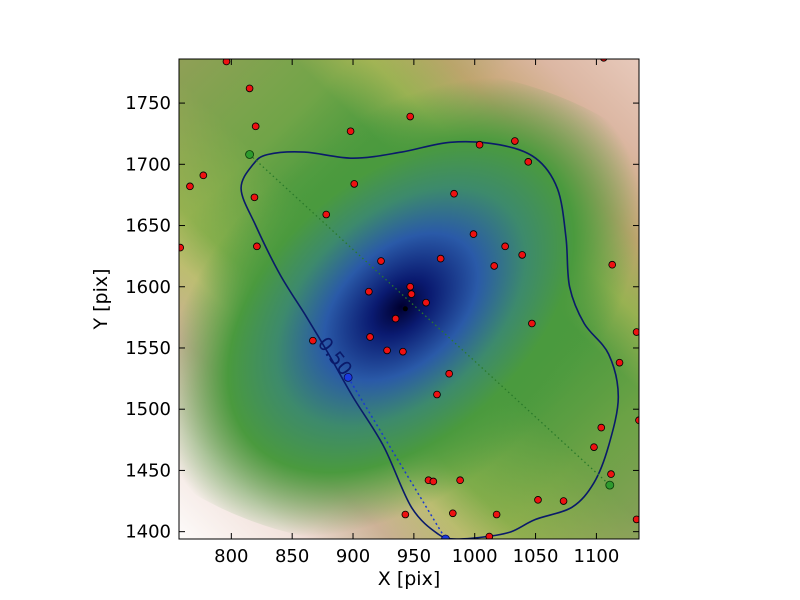 Image resolution: width=800 pixels, height=600 pixels. Describe the element at coordinates (414, 556) in the screenshot. I see `x-tick-label: 950` at that location.